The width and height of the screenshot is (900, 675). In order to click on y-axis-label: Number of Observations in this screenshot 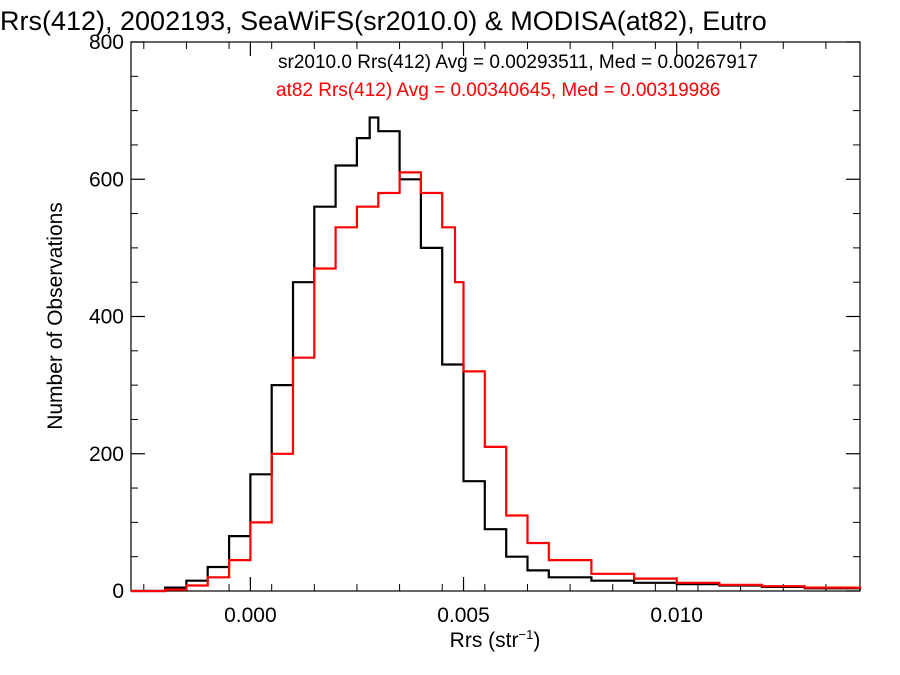, I will do `click(55, 316)`.